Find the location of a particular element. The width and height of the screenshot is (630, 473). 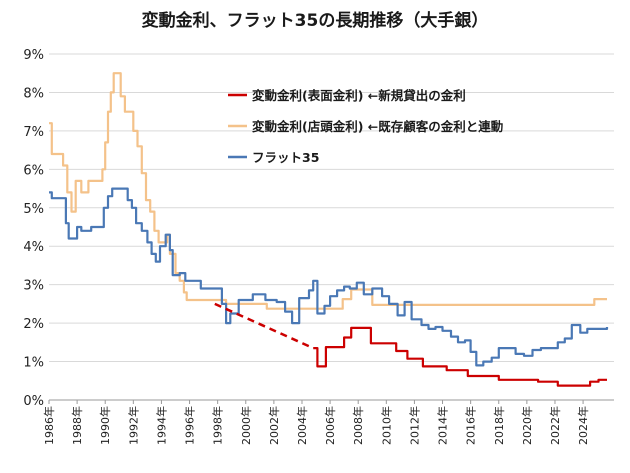

y-tick-label: 2% is located at coordinates (33, 324).